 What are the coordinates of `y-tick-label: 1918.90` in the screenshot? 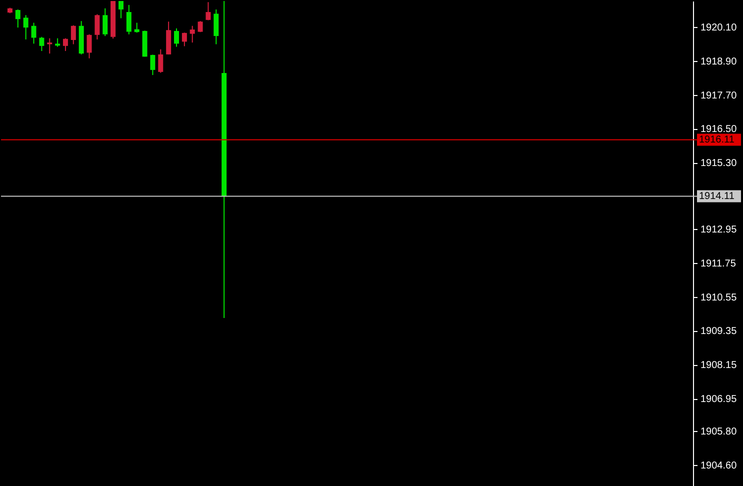 It's located at (719, 62).